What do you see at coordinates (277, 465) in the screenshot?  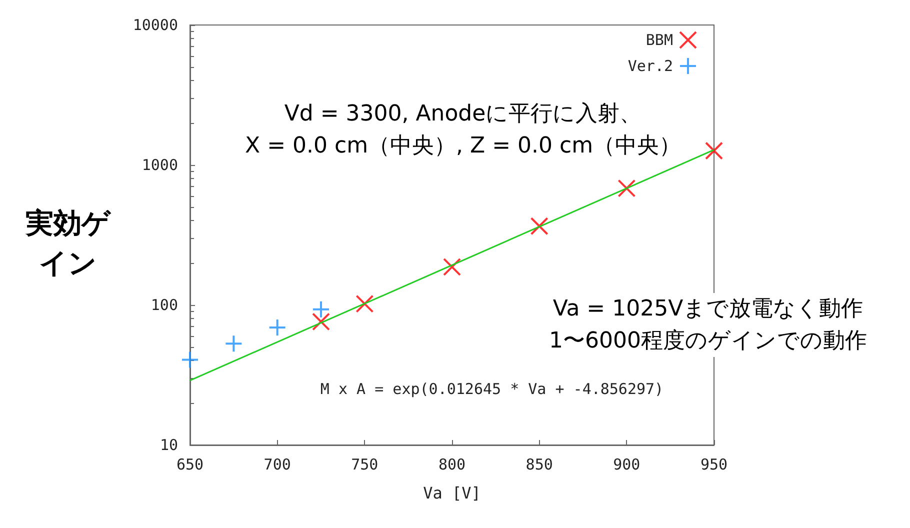 I see `x-tick-label: 700` at bounding box center [277, 465].